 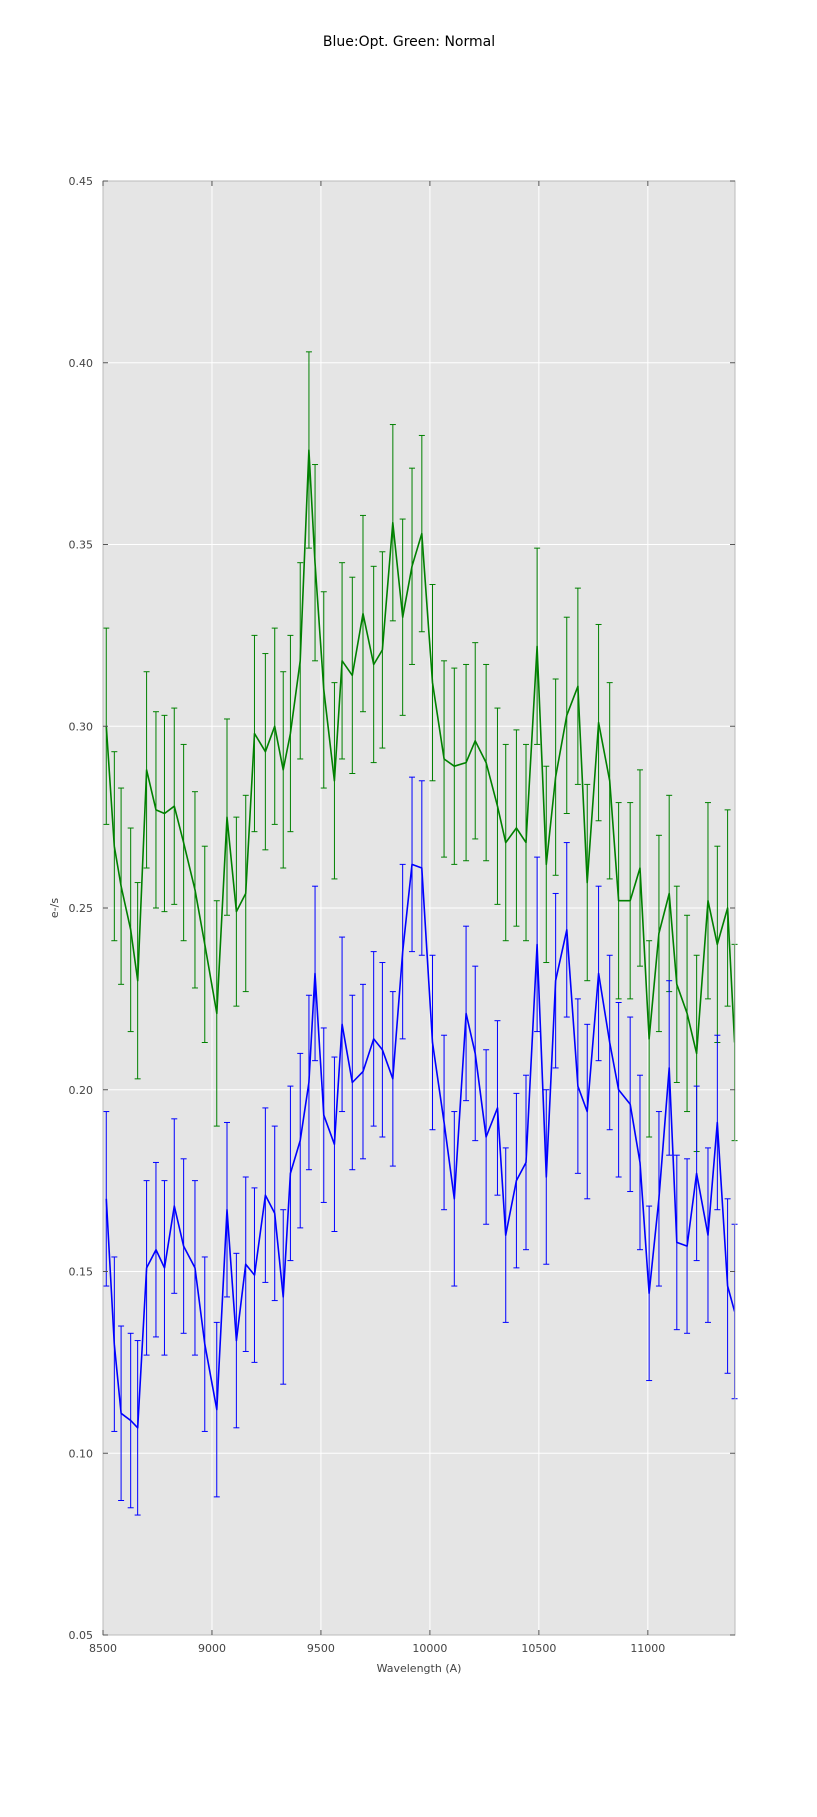 I want to click on y-tick-label: 0.20, so click(x=81, y=1090).